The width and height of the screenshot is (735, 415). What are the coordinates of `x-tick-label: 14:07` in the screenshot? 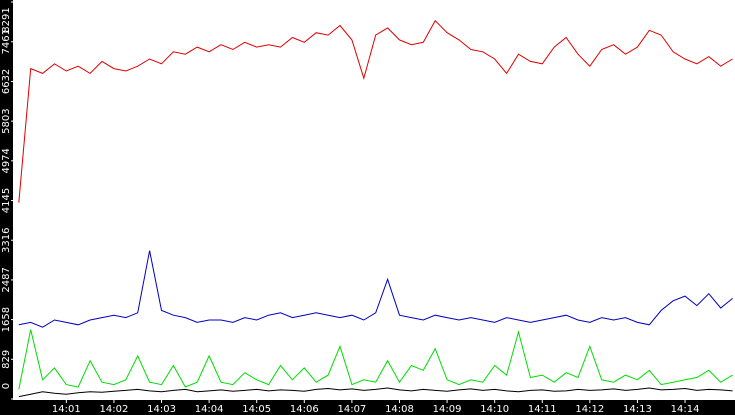 It's located at (351, 409).